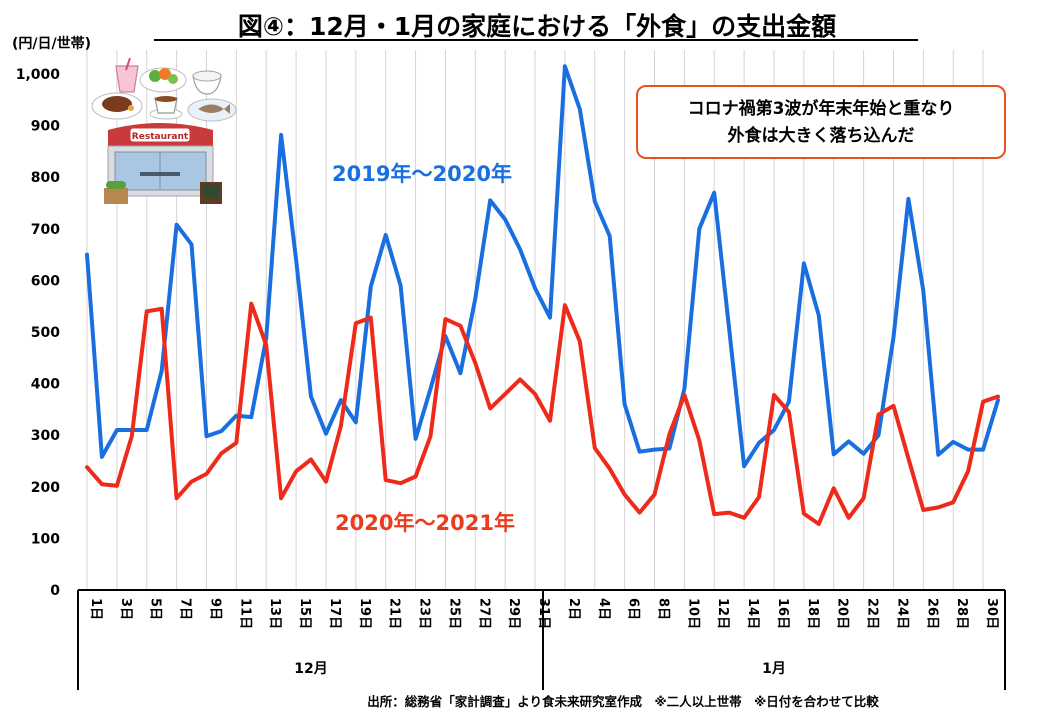 The image size is (1040, 720). I want to click on coffee-cup-icon, so click(166, 108).